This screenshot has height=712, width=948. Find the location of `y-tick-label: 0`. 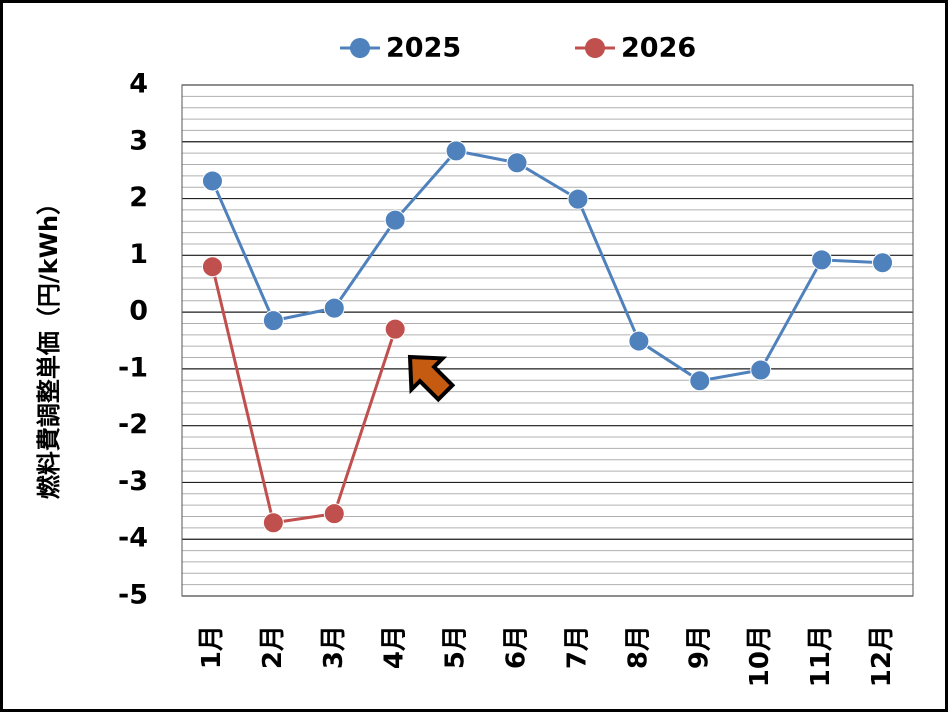

y-tick-label: 0 is located at coordinates (138, 311).